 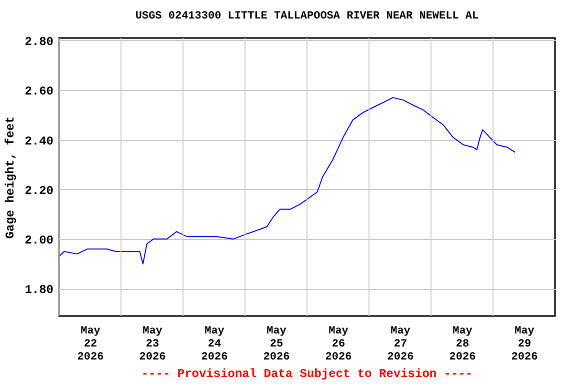 I want to click on y-tick-label: 2.60, so click(x=39, y=91).